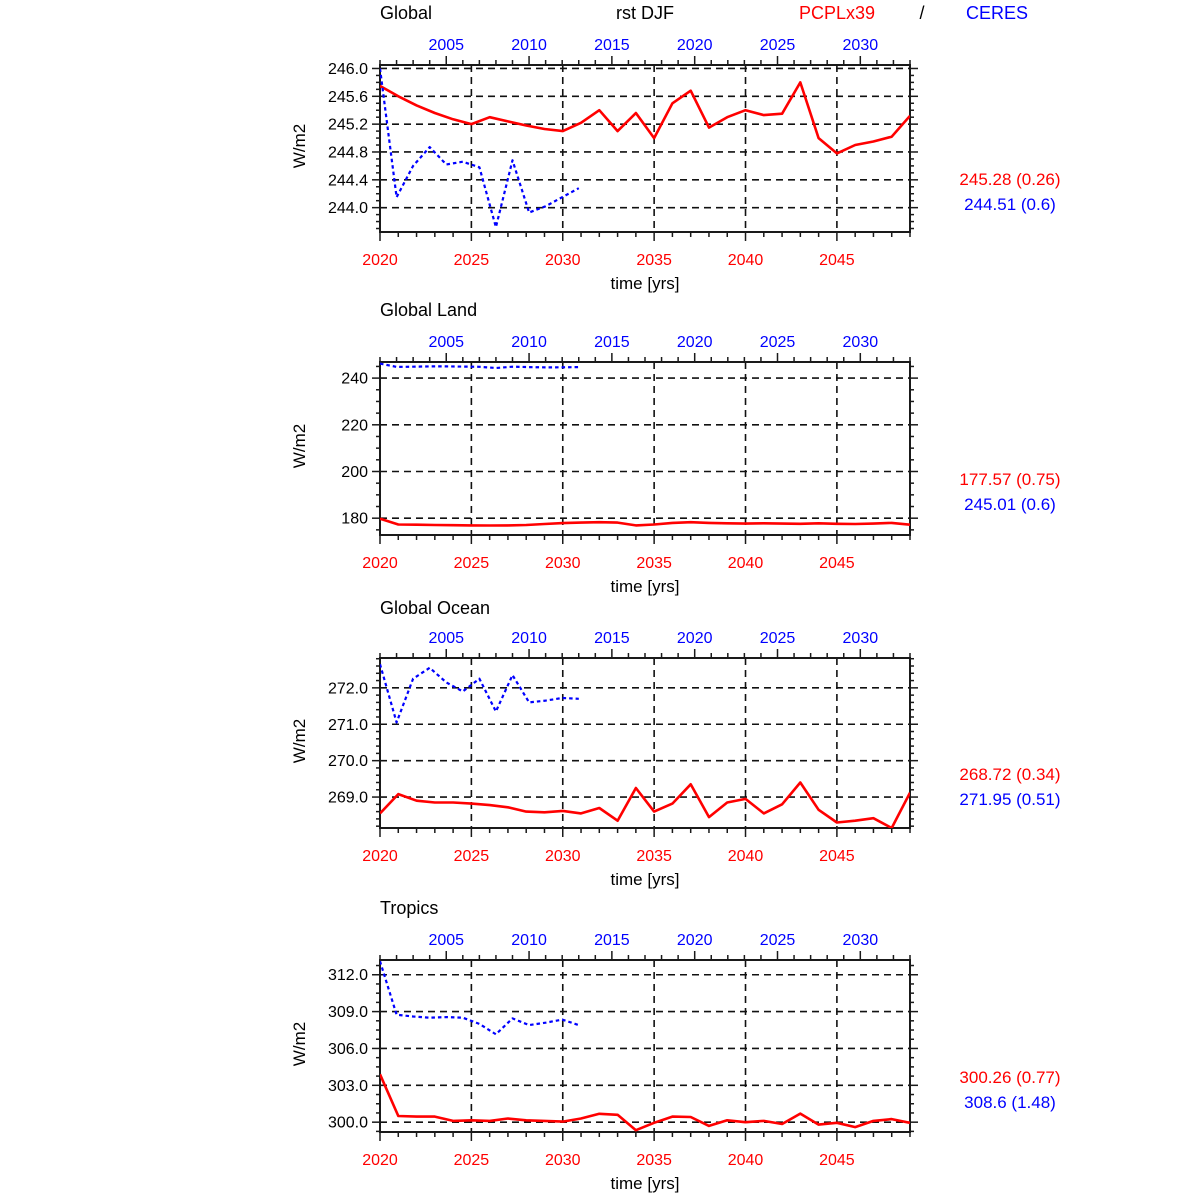 The width and height of the screenshot is (1200, 1200). I want to click on y-tick-label: 200, so click(354, 472).